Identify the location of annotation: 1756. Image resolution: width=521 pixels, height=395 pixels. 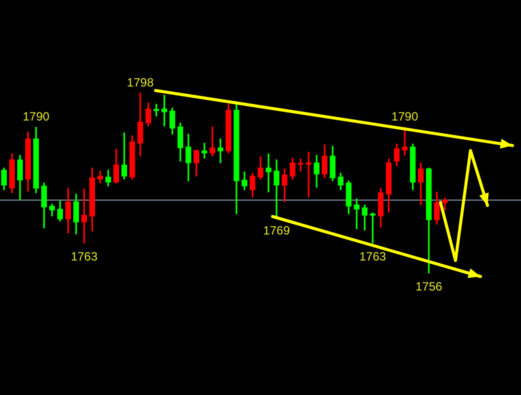
(428, 286).